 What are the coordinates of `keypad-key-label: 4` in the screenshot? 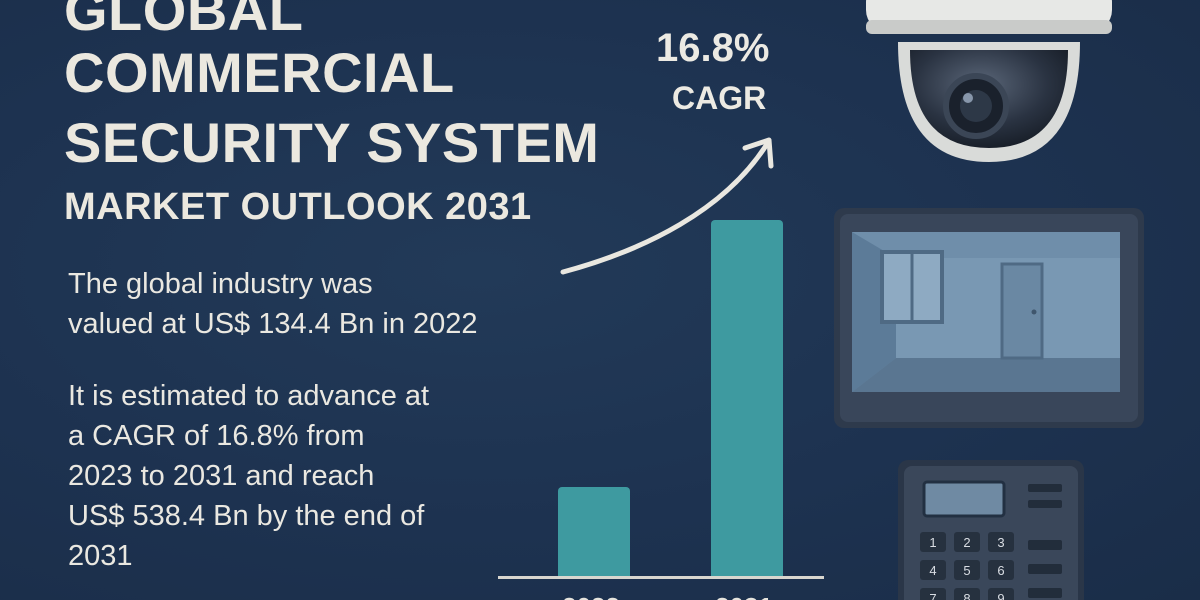 It's located at (932, 570).